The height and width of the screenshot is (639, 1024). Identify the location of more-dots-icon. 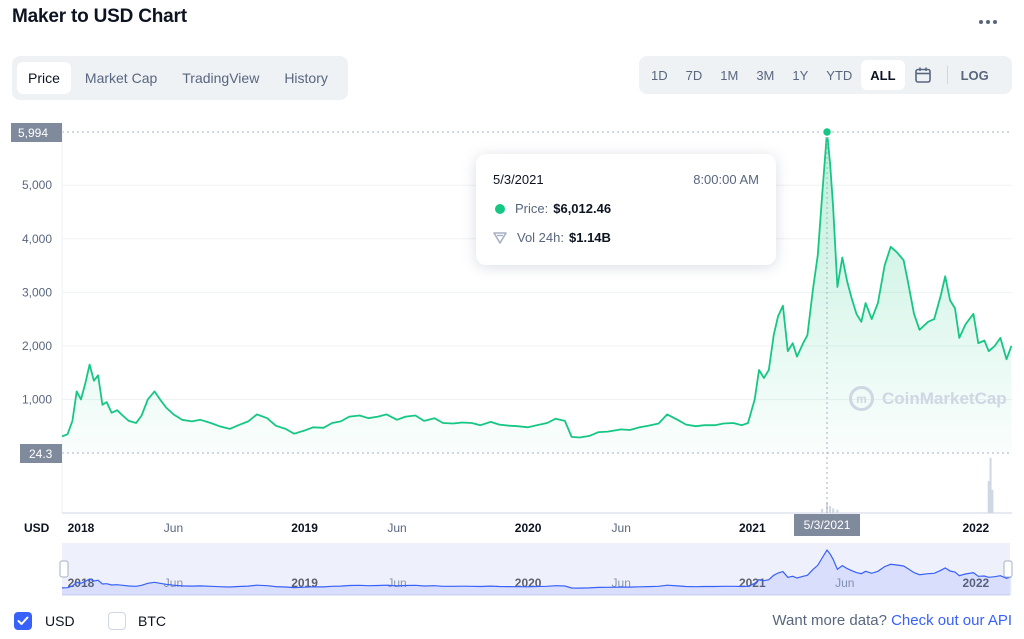
(981, 22).